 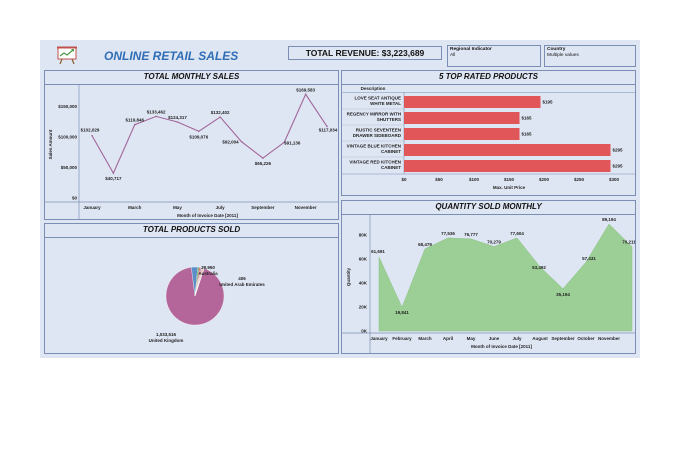 What do you see at coordinates (50, 144) in the screenshot?
I see `y-axis-title: Sales Amount` at bounding box center [50, 144].